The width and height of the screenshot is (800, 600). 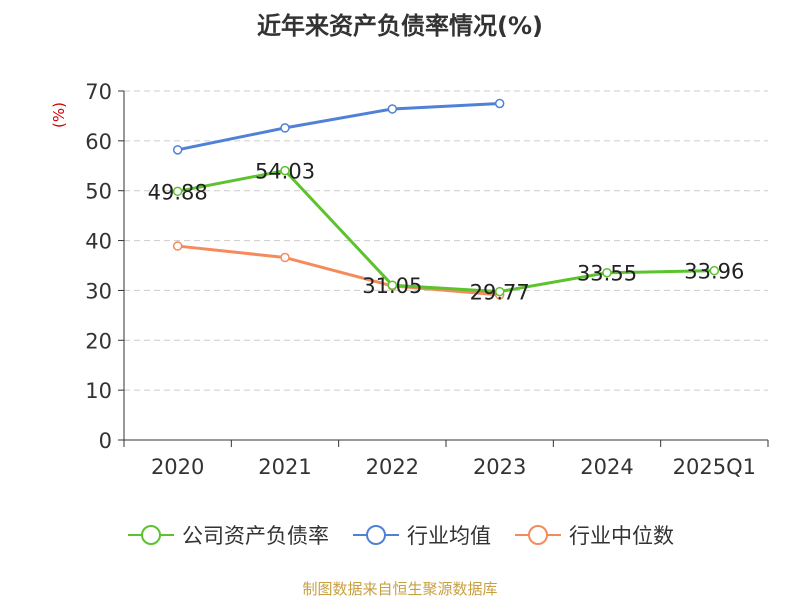 I want to click on legend-item: 行业中位数, so click(x=593, y=535).